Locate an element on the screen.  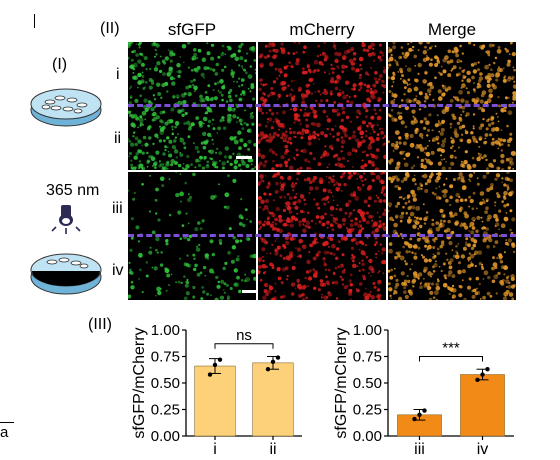
bar-ii is located at coordinates (273, 399).